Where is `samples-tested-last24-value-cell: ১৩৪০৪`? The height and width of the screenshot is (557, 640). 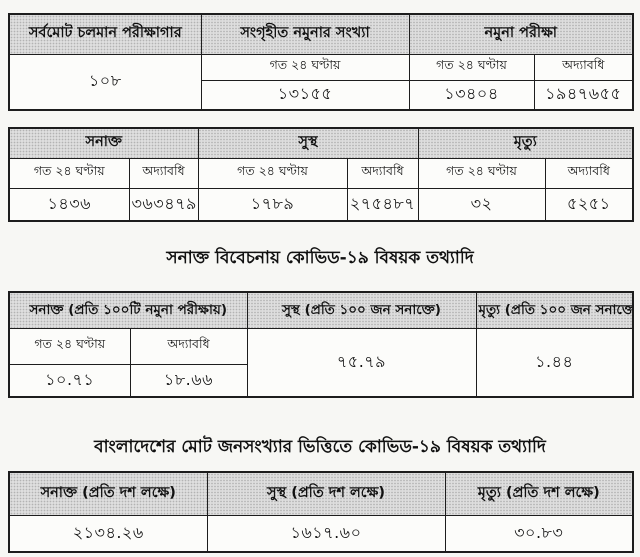 samples-tested-last24-value-cell: ১৩৪০৪ is located at coordinates (471, 95).